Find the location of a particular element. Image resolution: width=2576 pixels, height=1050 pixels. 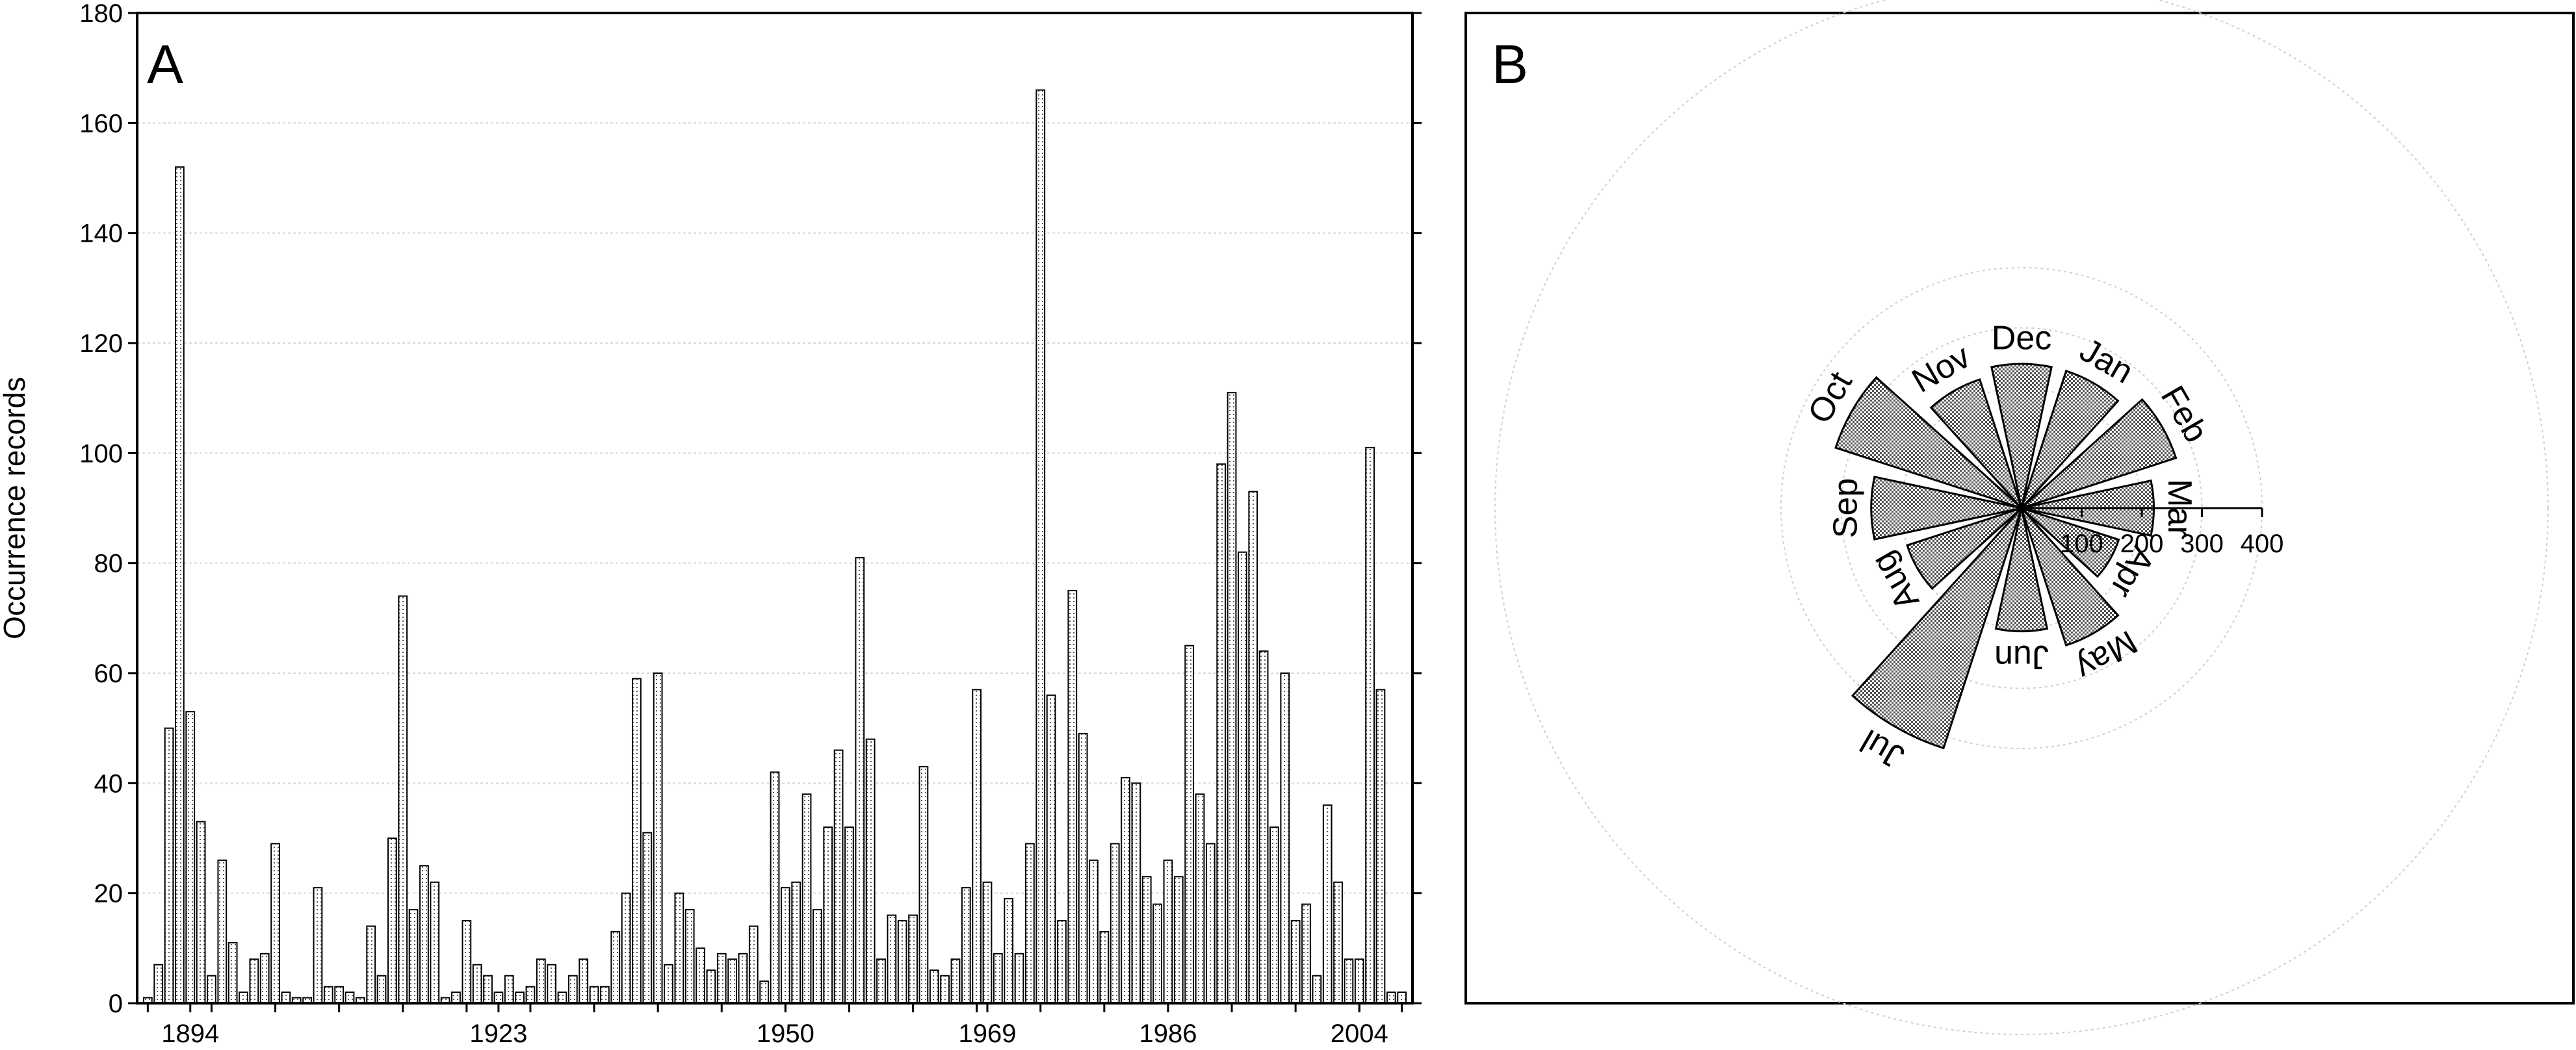

y-tick-label: 40 is located at coordinates (109, 783).